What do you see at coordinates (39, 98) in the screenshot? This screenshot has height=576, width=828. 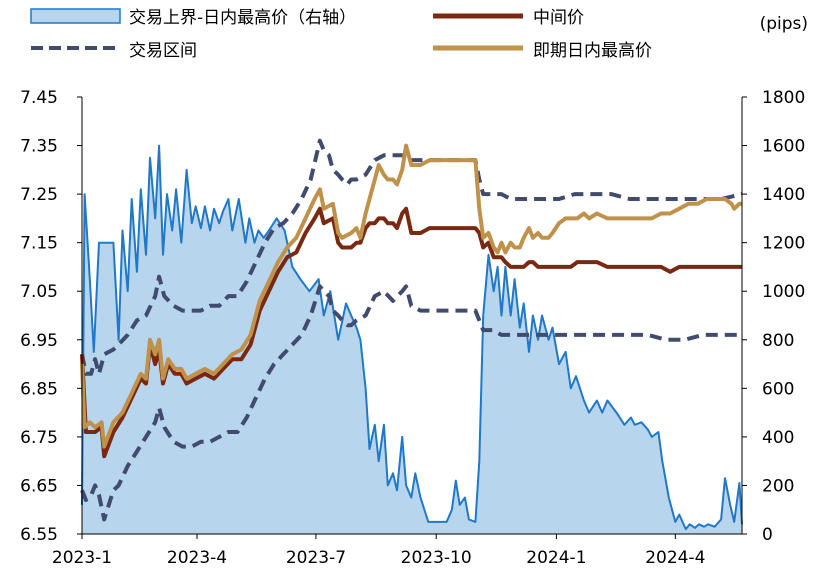 I see `y-tick-label: 7.45` at bounding box center [39, 98].